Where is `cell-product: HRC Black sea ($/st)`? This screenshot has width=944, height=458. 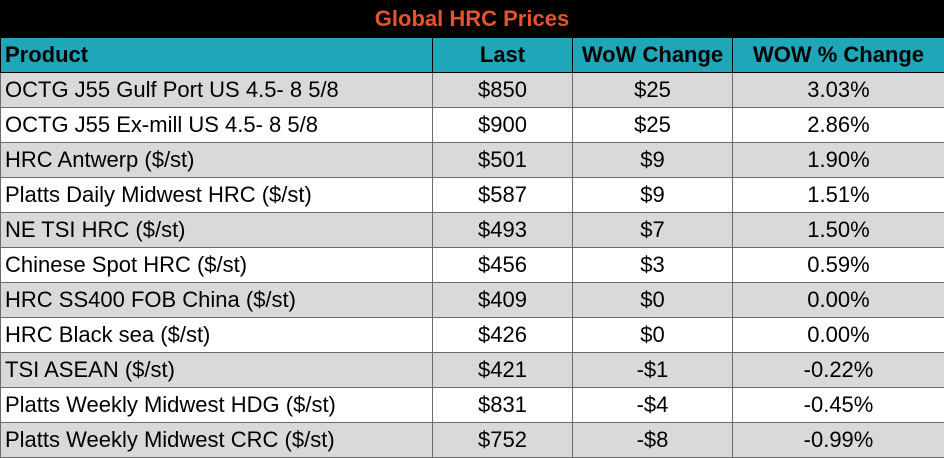
cell-product: HRC Black sea ($/st) is located at coordinates (216, 335).